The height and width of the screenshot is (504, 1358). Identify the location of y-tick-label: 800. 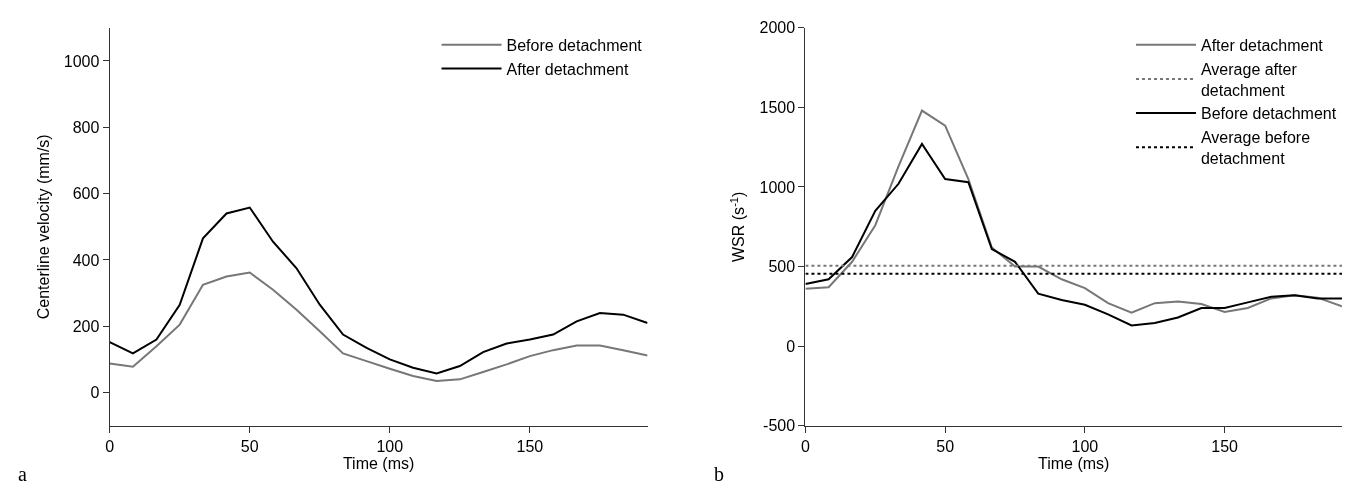
(86, 127).